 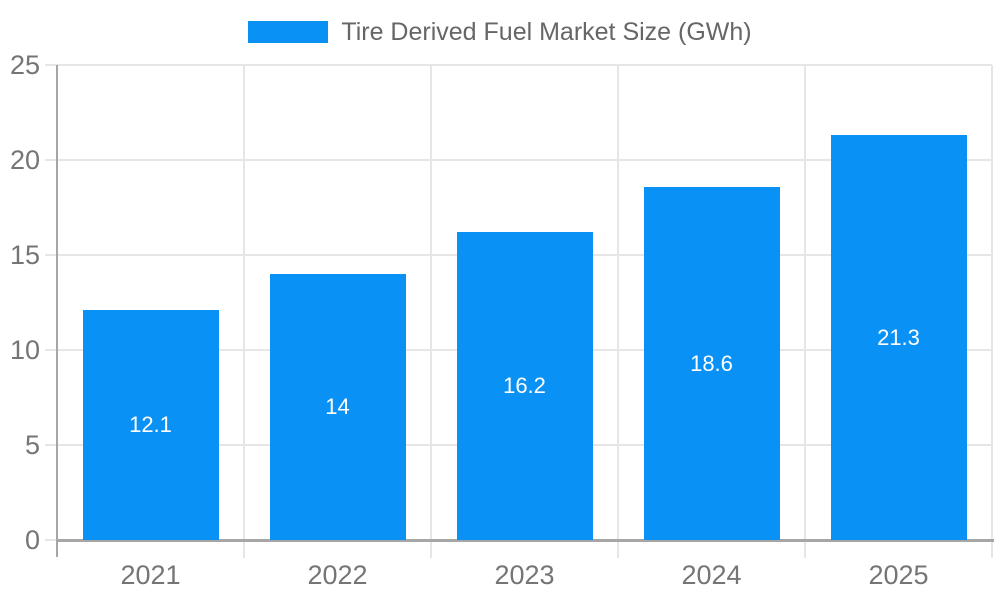 What do you see at coordinates (288, 32) in the screenshot?
I see `legend-swatch` at bounding box center [288, 32].